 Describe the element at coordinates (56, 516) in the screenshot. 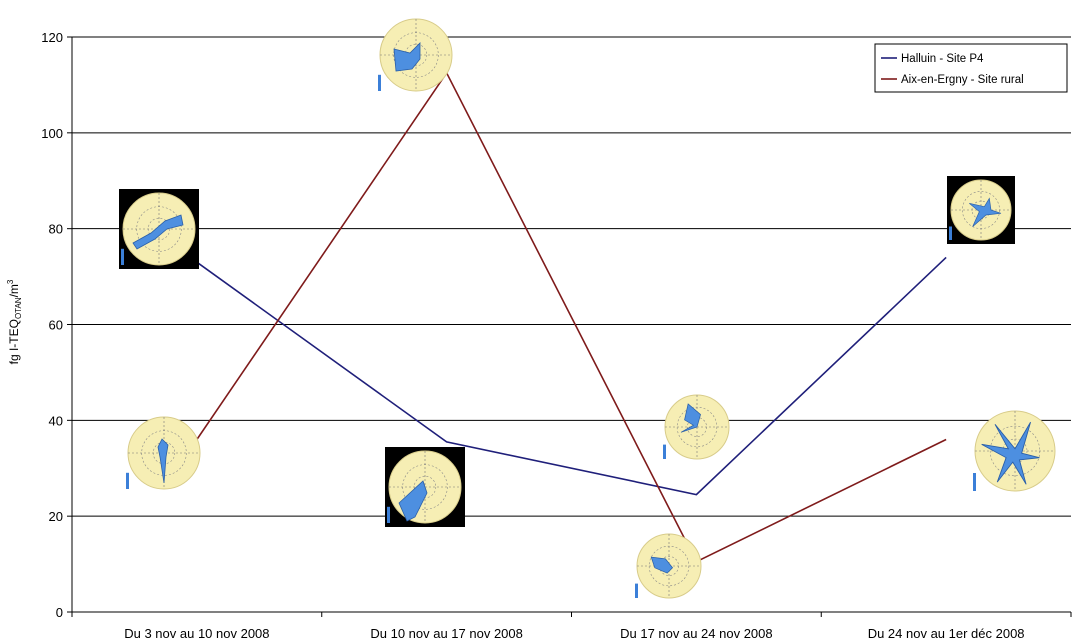

I see `y-tick-label: 20` at that location.